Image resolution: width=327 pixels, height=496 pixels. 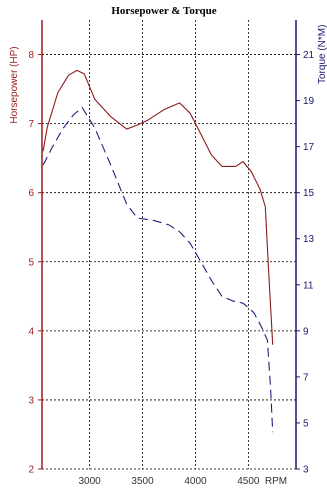 I want to click on x-tick-label: 4000, so click(x=195, y=481).